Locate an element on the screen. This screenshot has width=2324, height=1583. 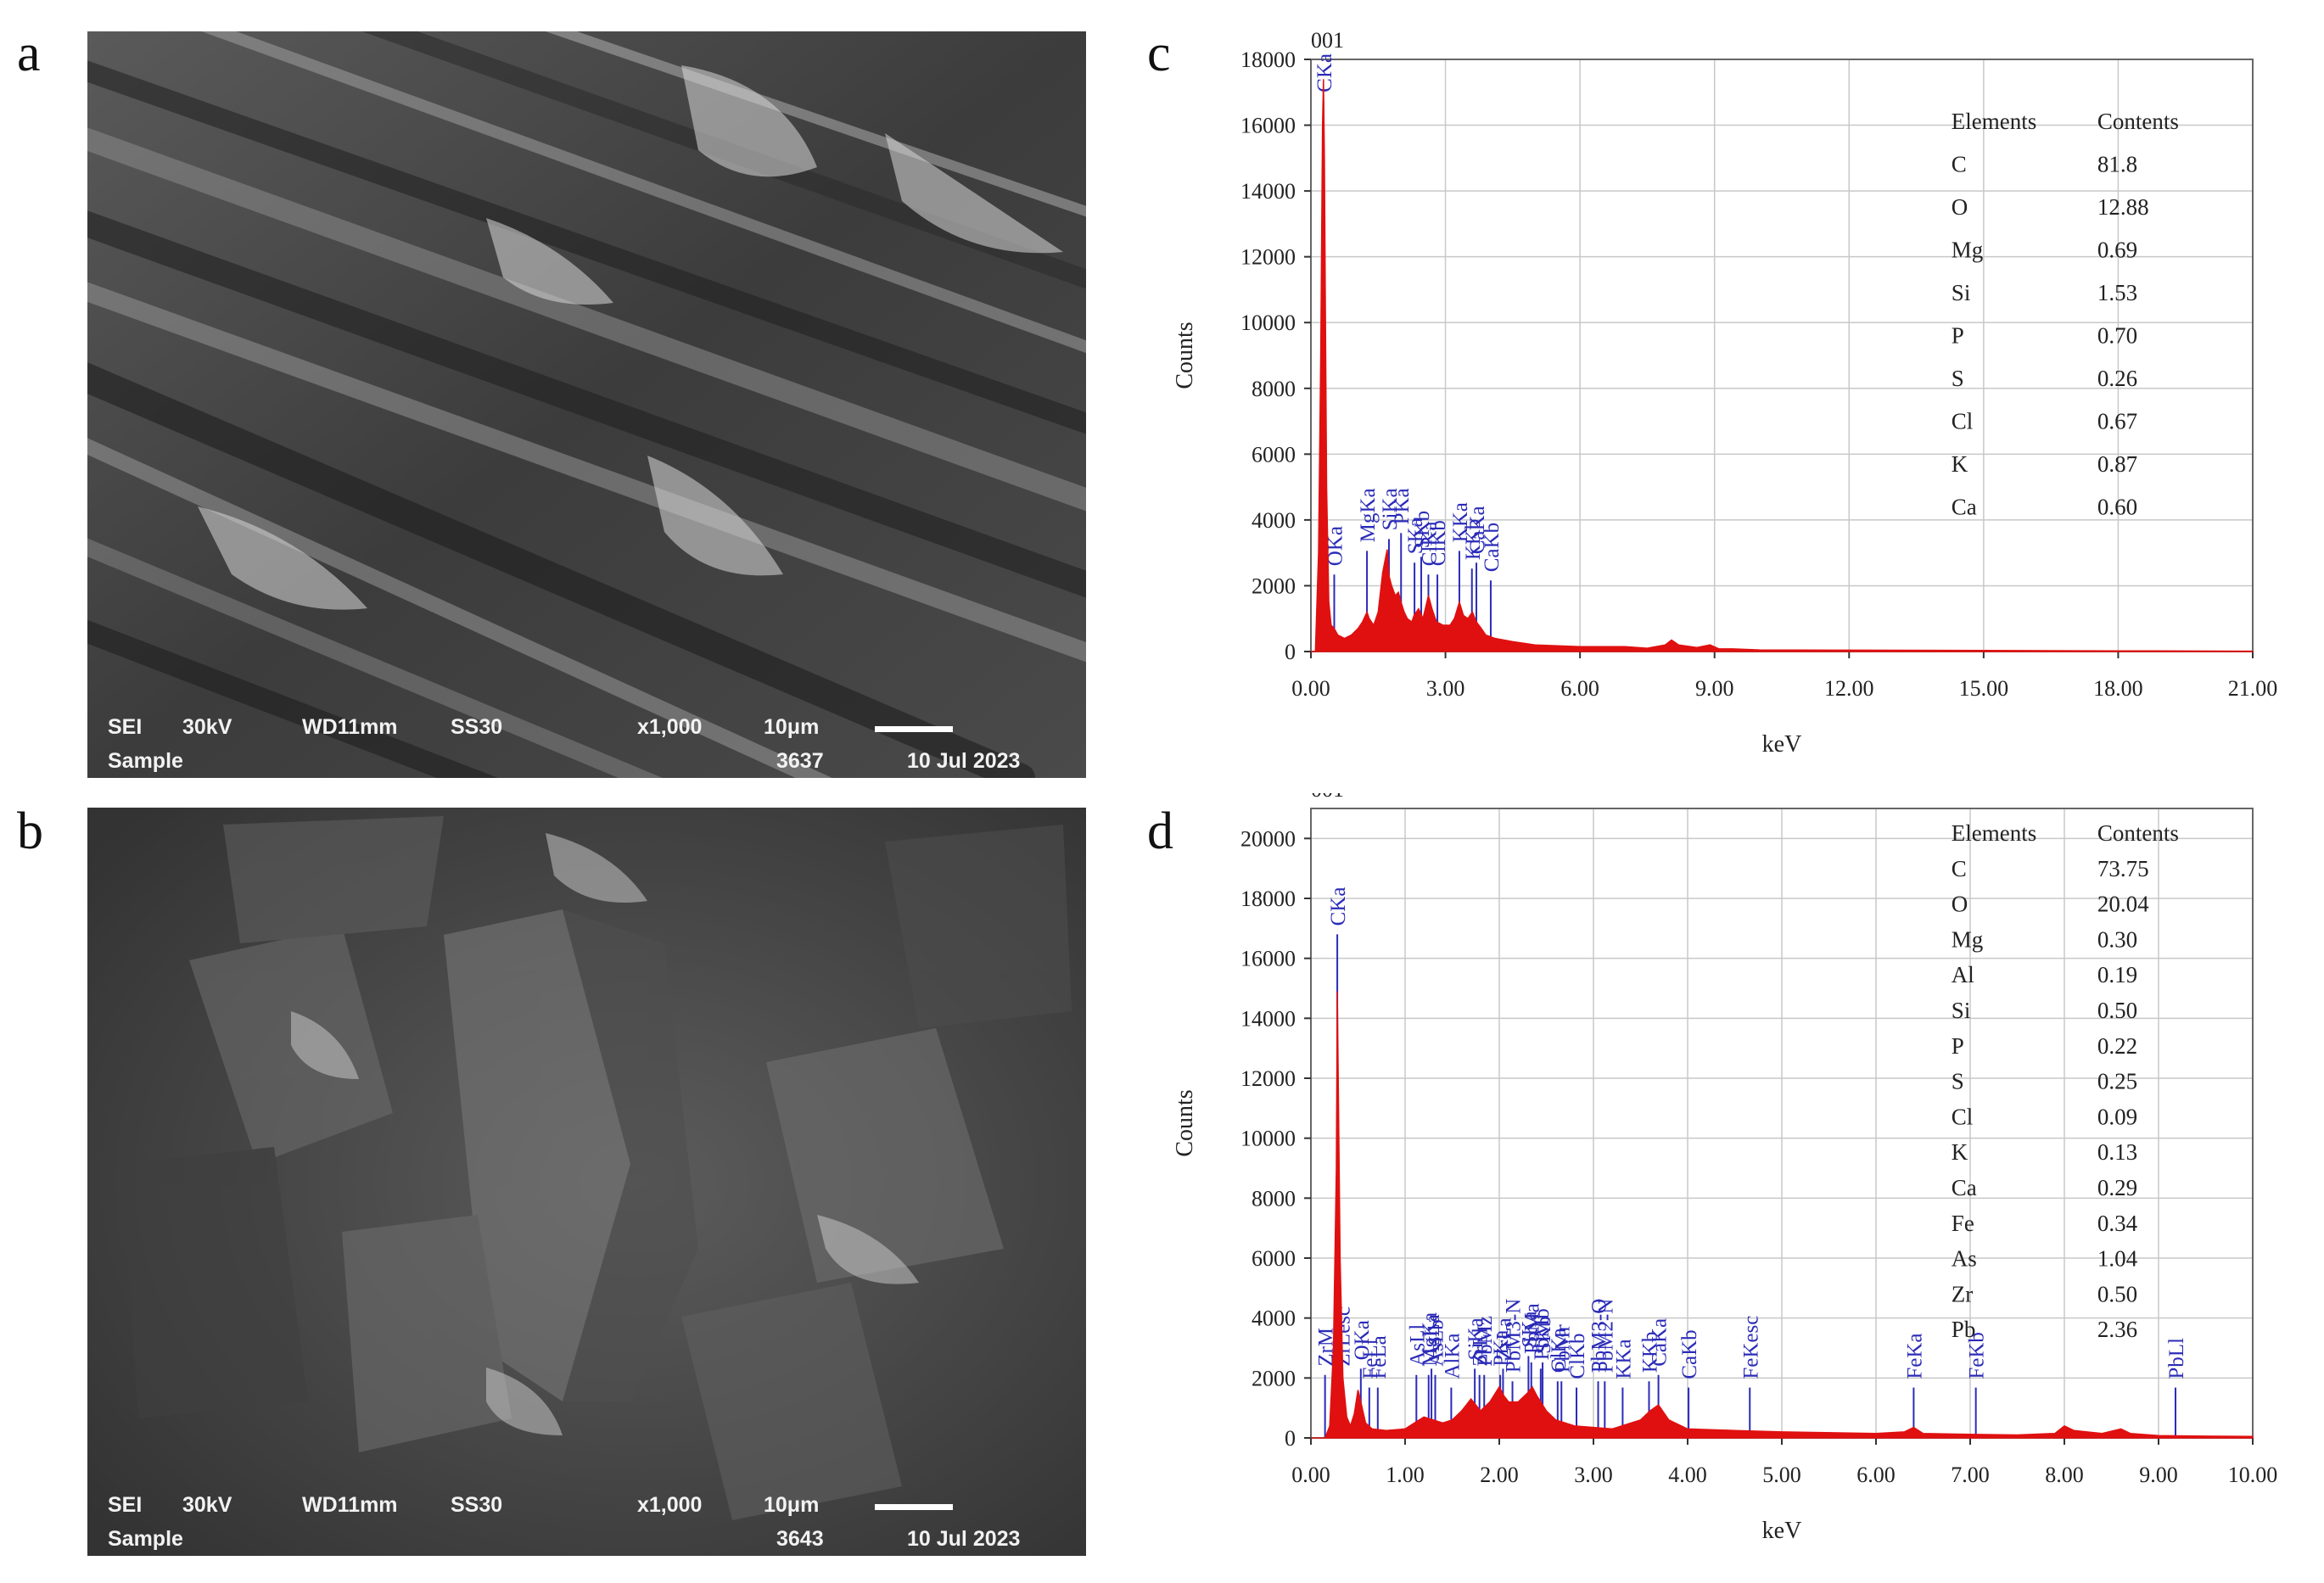
sem-working-distance: WD11mm is located at coordinates (350, 1505).